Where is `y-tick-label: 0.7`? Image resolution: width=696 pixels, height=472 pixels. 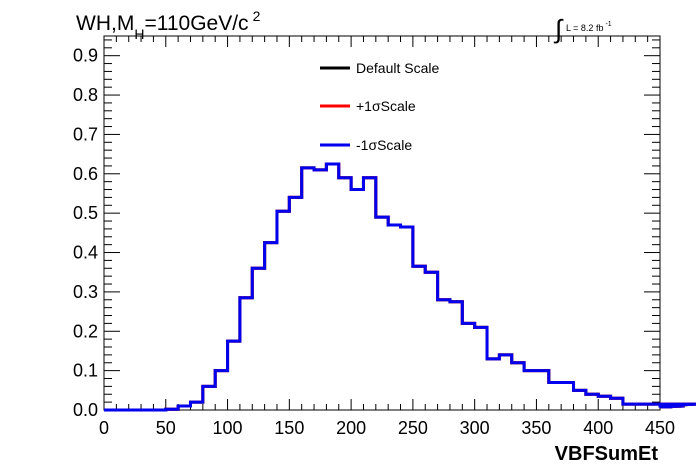 y-tick-label: 0.7 is located at coordinates (85, 134).